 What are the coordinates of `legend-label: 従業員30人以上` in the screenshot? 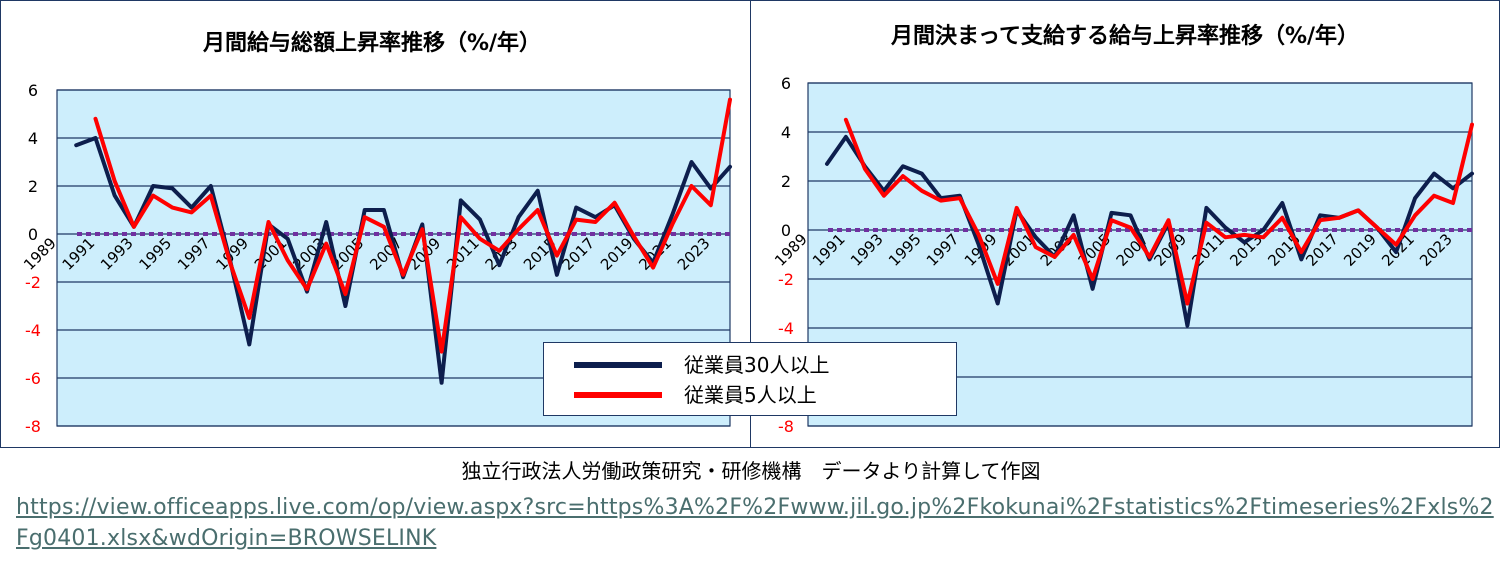 It's located at (757, 365).